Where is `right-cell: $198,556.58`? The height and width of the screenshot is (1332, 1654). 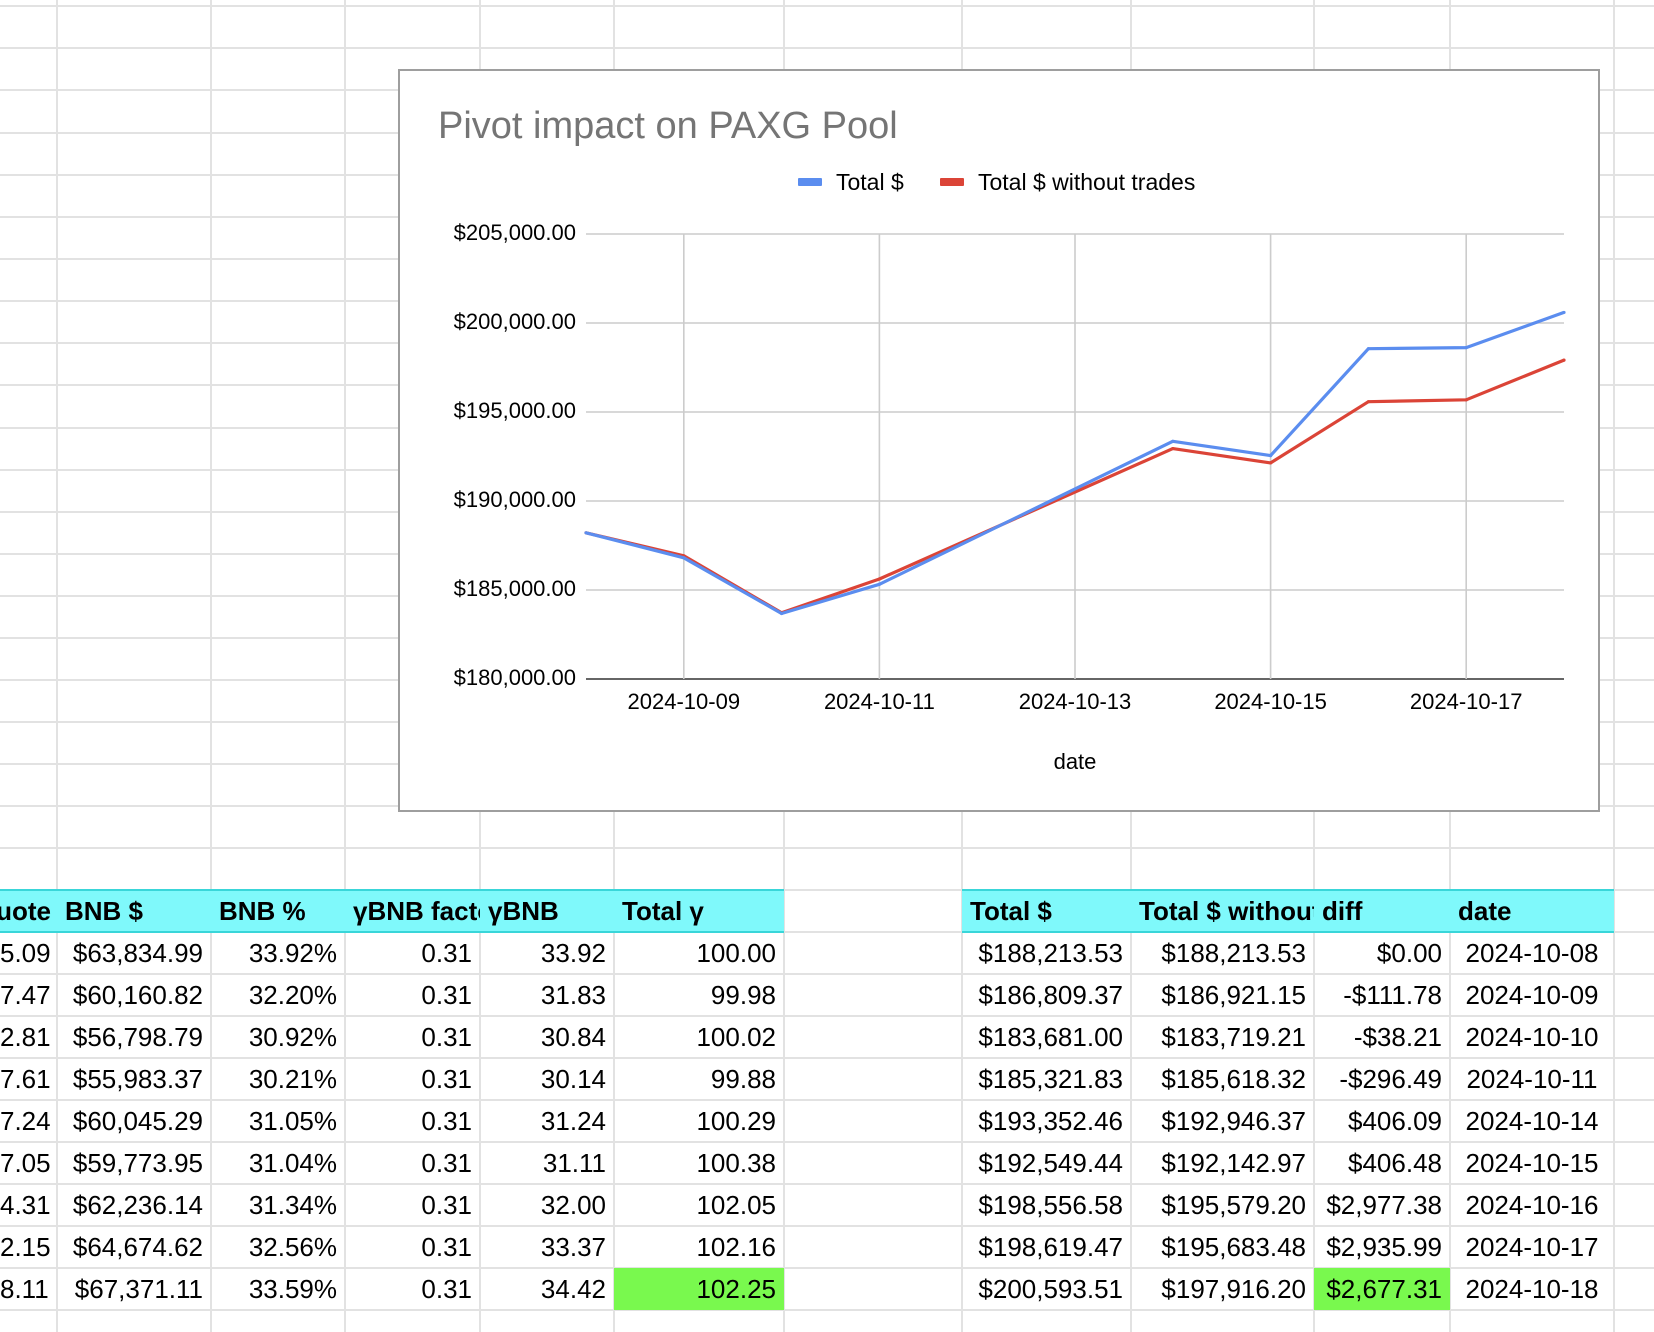
right-cell: $198,556.58 is located at coordinates (1050, 1205).